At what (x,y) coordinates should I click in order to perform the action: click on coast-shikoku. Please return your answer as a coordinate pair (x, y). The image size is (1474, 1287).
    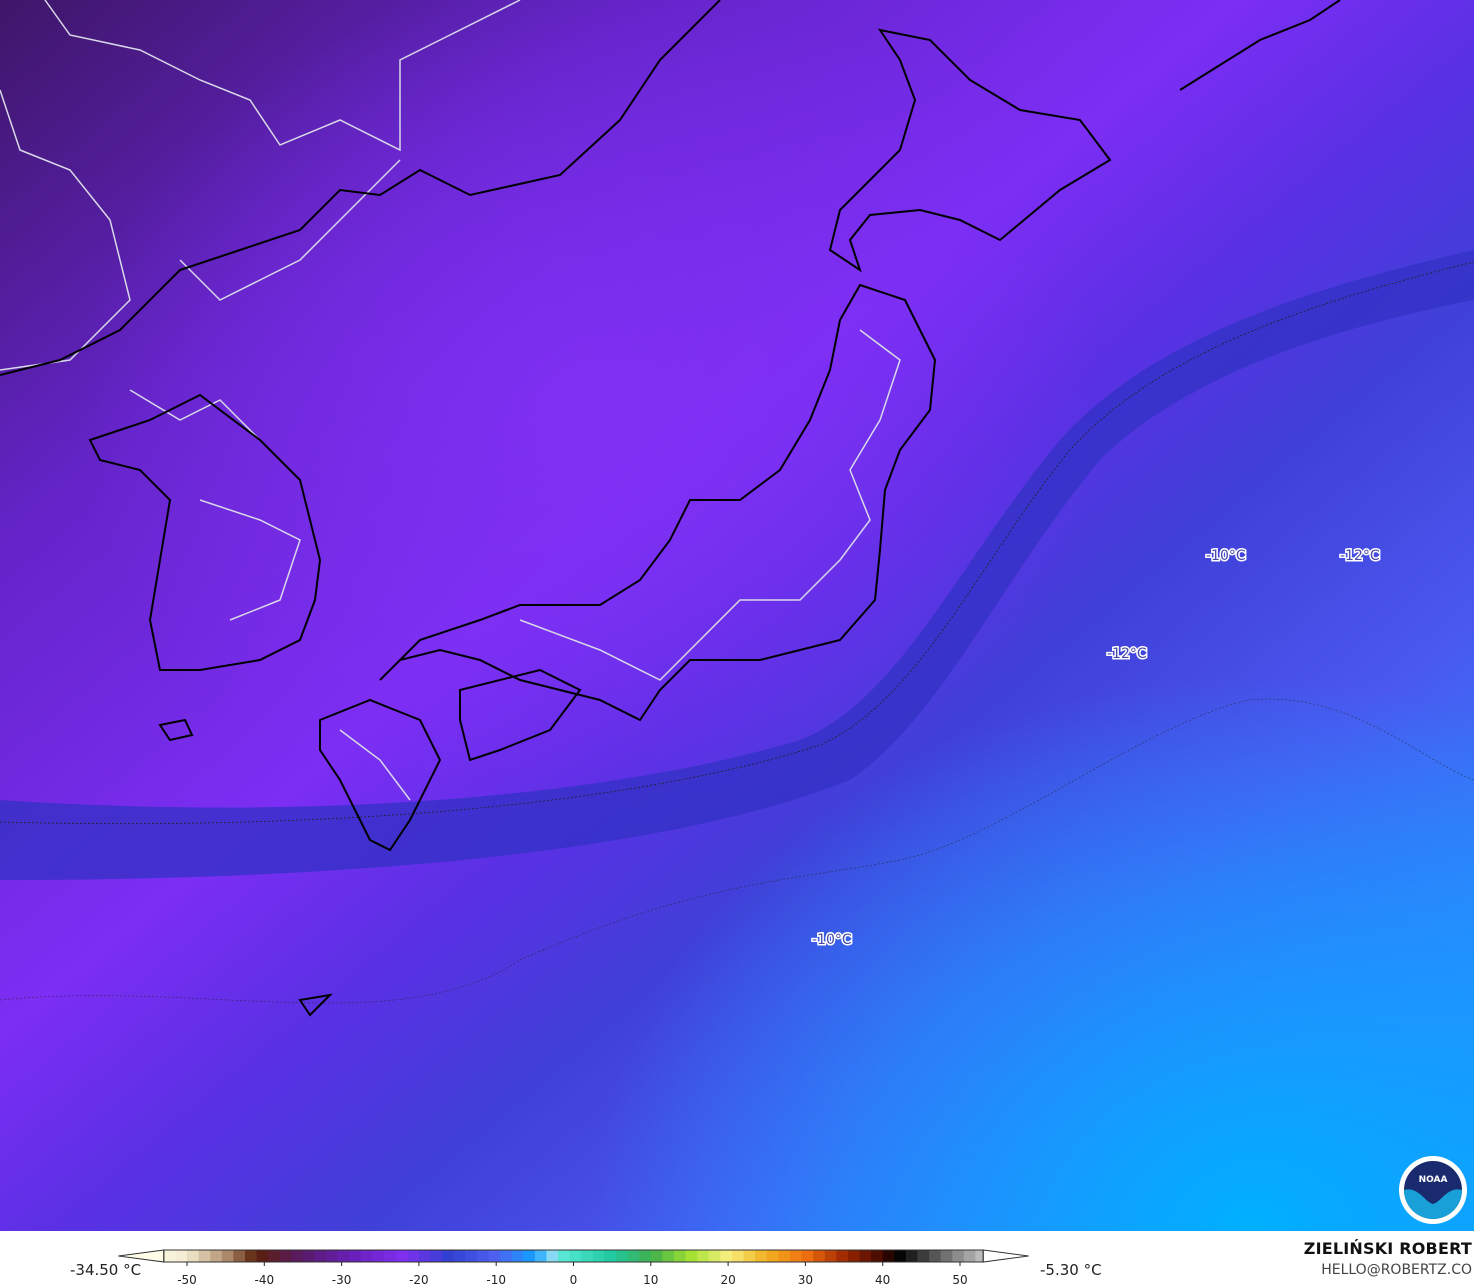
    Looking at the image, I should click on (520, 715).